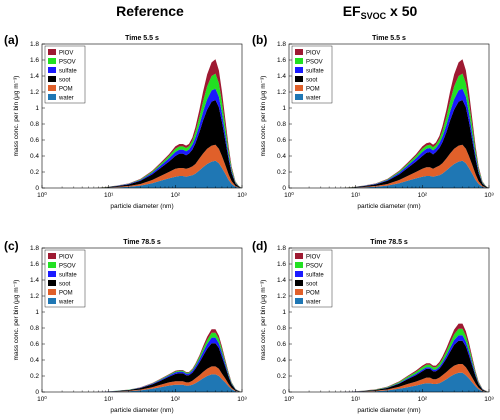  Describe the element at coordinates (401, 11) in the screenshot. I see `column-title-suffix: x 50` at that location.